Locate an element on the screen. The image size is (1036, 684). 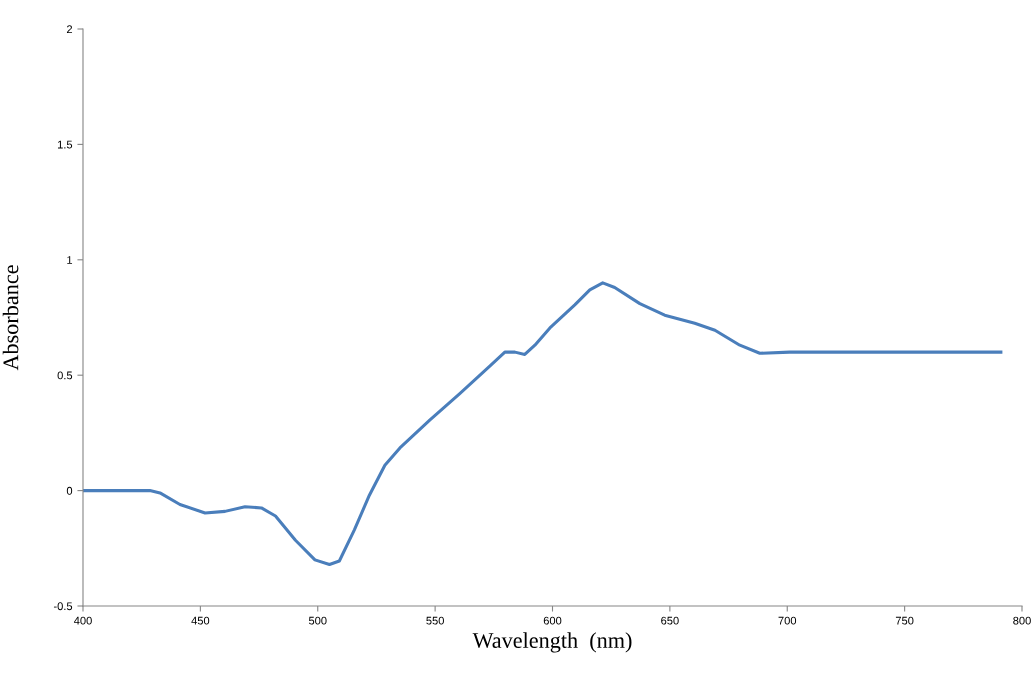
x-axis-title: Wavelength (nm) is located at coordinates (552, 642).